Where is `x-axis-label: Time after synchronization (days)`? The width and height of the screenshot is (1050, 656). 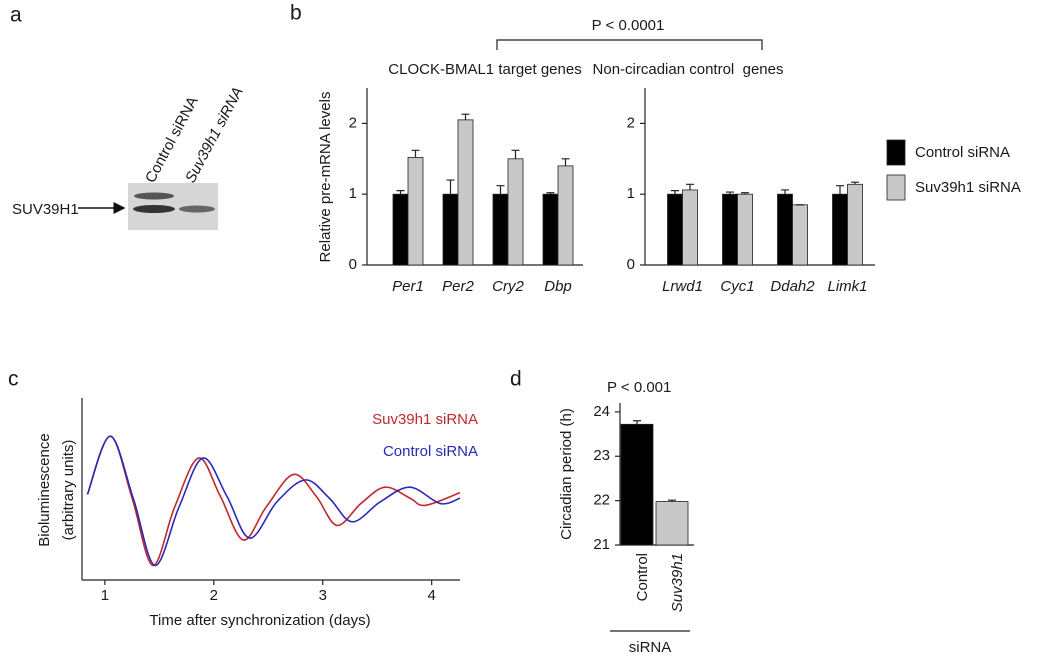 x-axis-label: Time after synchronization (days) is located at coordinates (259, 620).